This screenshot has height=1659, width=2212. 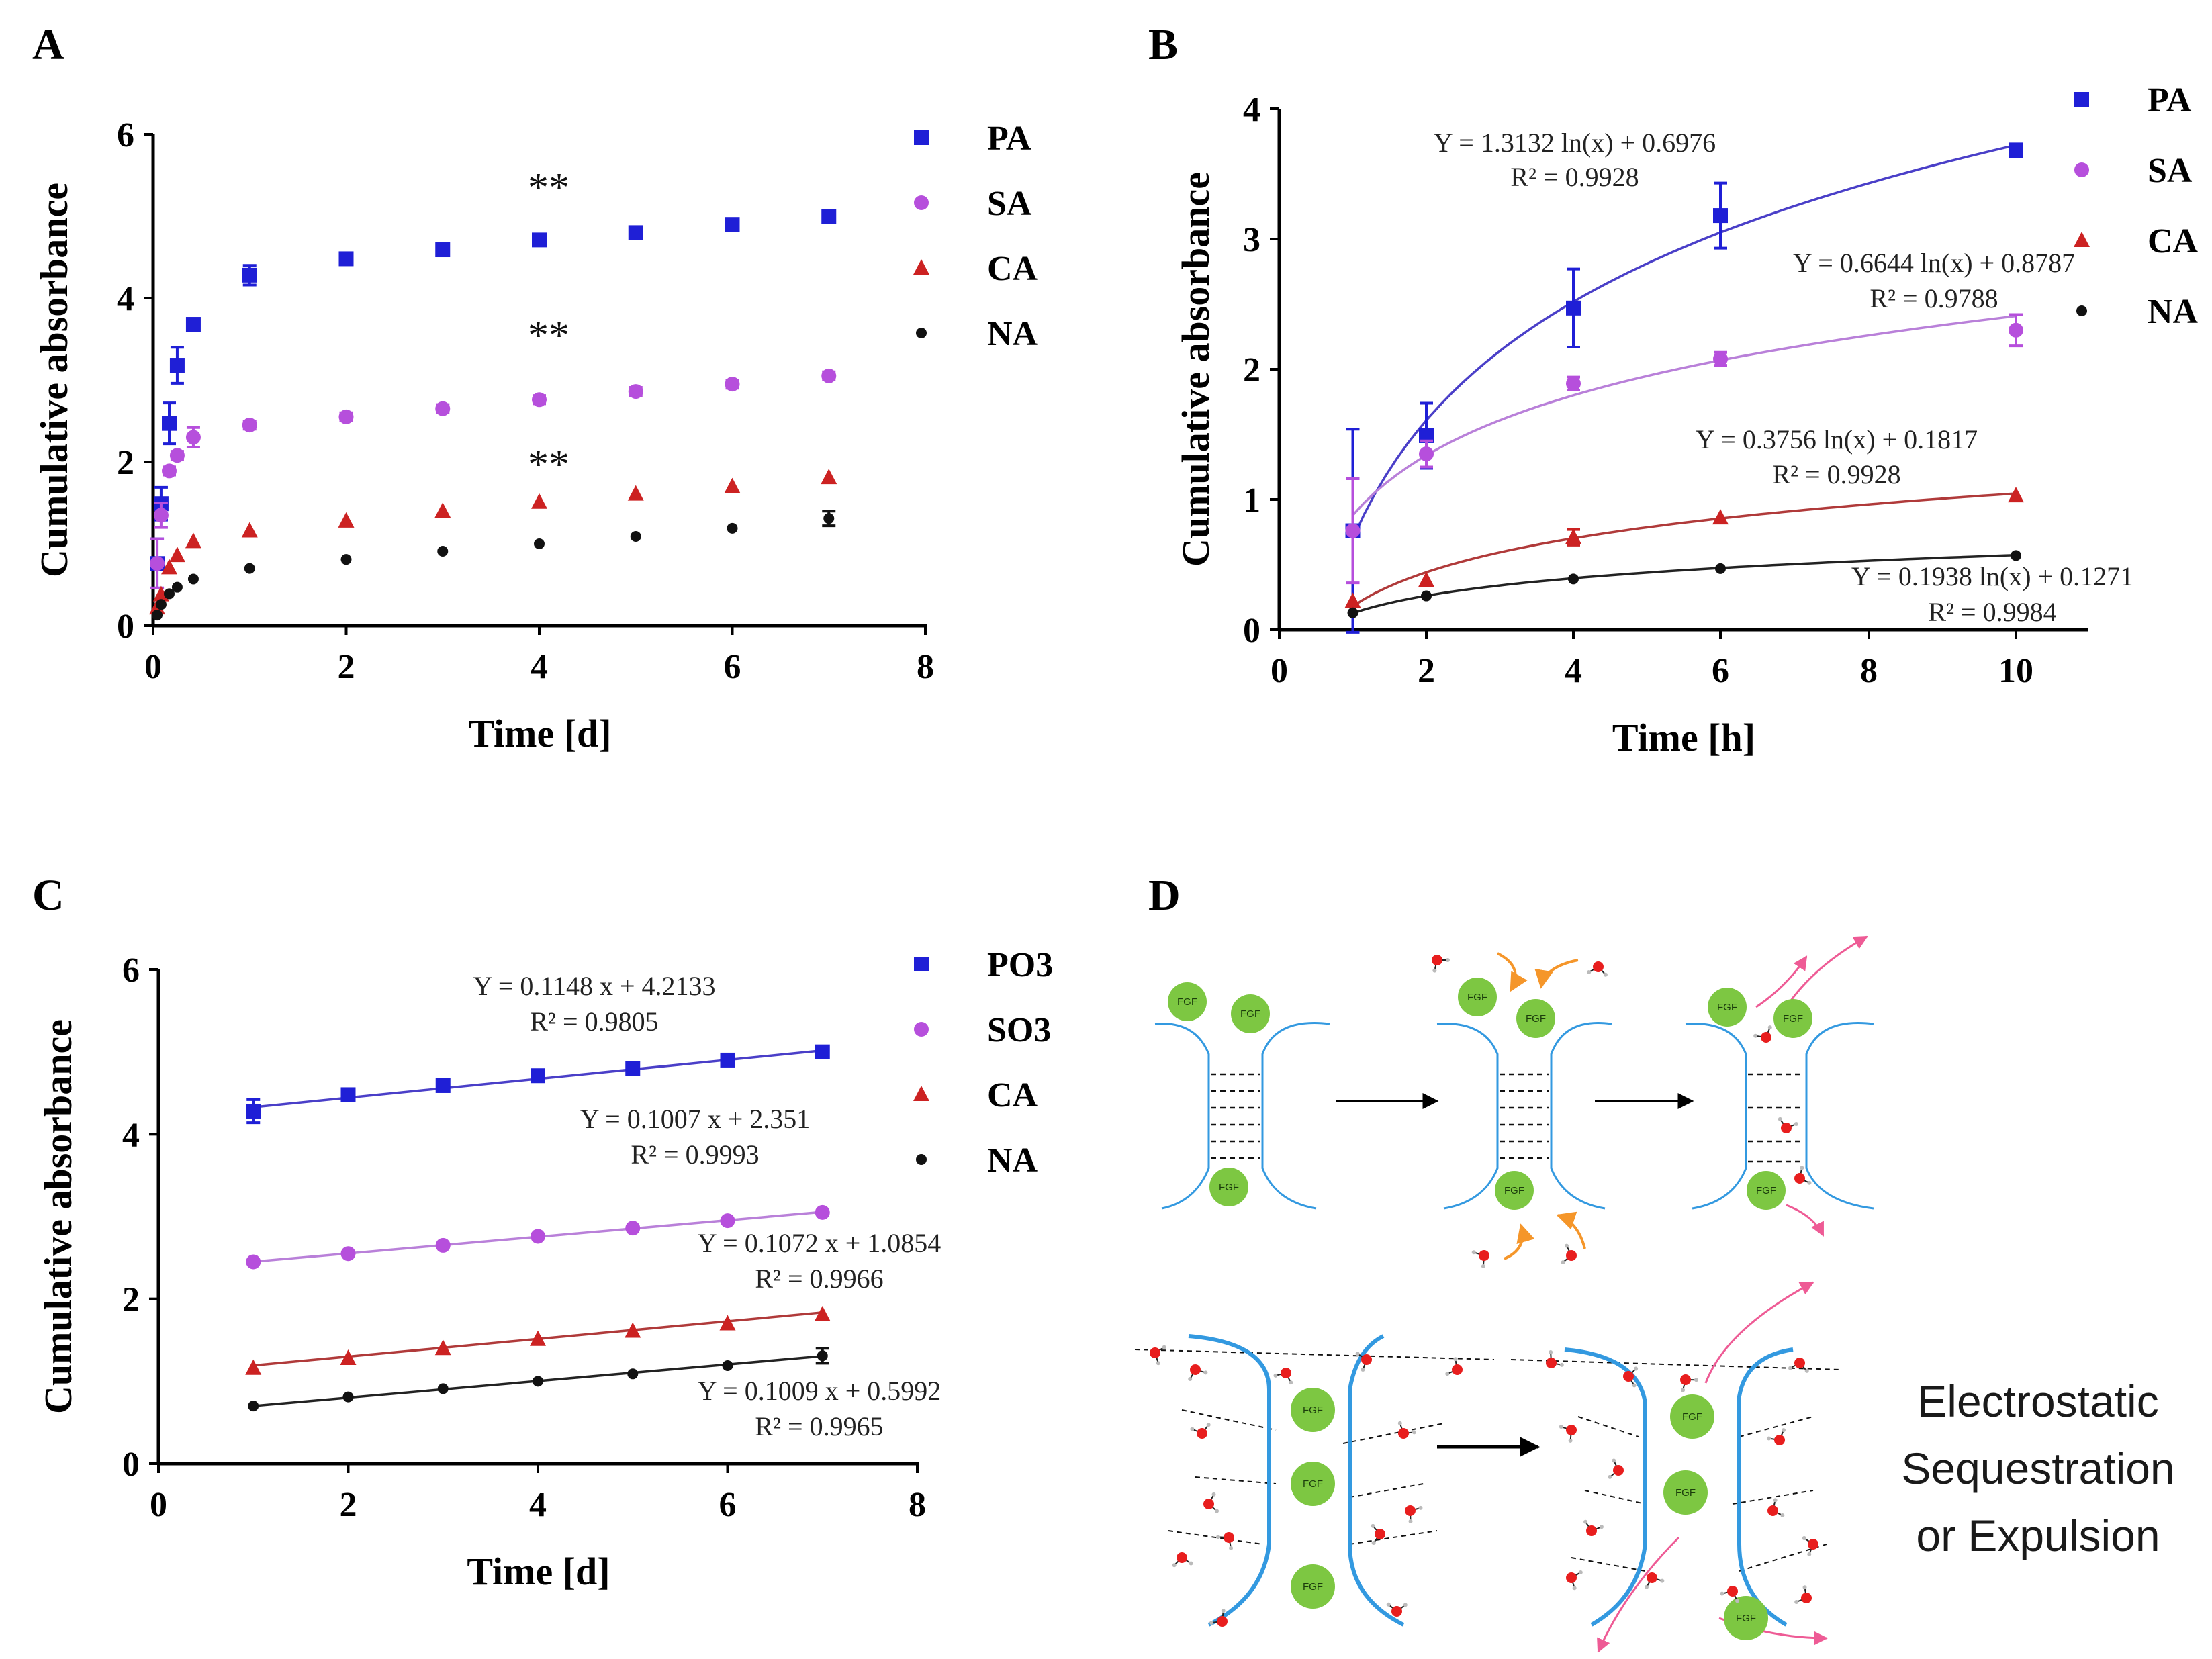 I want to click on fit-r2: R² = 0.9966, so click(x=819, y=1279).